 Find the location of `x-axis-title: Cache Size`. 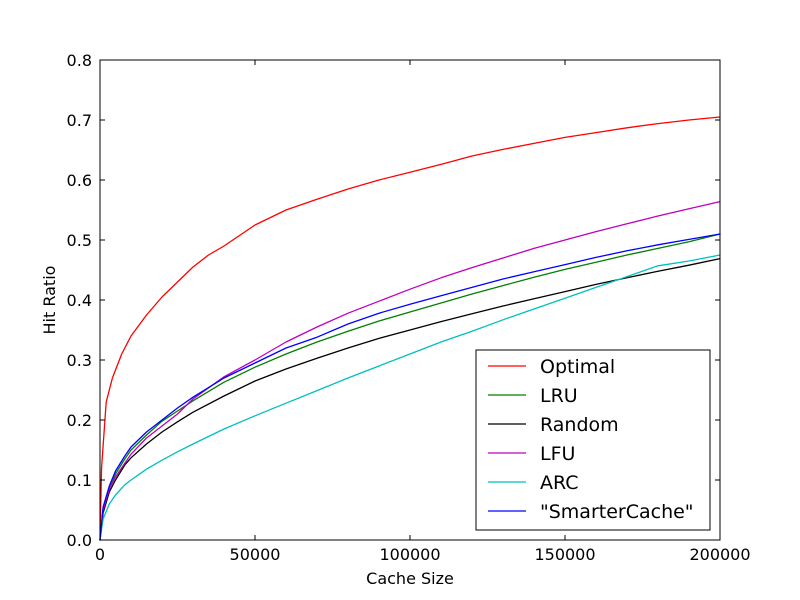

x-axis-title: Cache Size is located at coordinates (410, 578).